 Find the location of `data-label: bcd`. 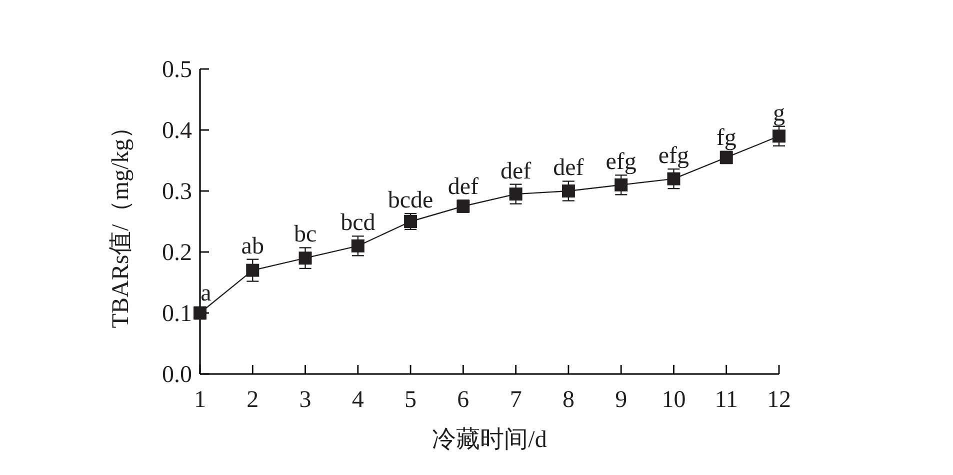

data-label: bcd is located at coordinates (358, 223).